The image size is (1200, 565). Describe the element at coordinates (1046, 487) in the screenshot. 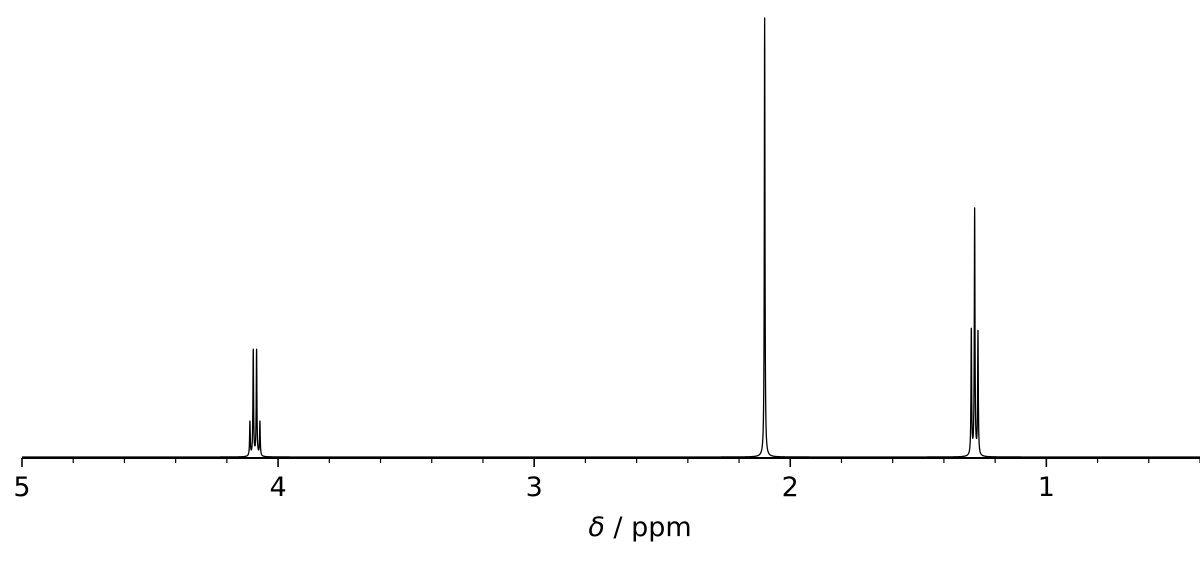

I see `x-tick-label: 1` at that location.